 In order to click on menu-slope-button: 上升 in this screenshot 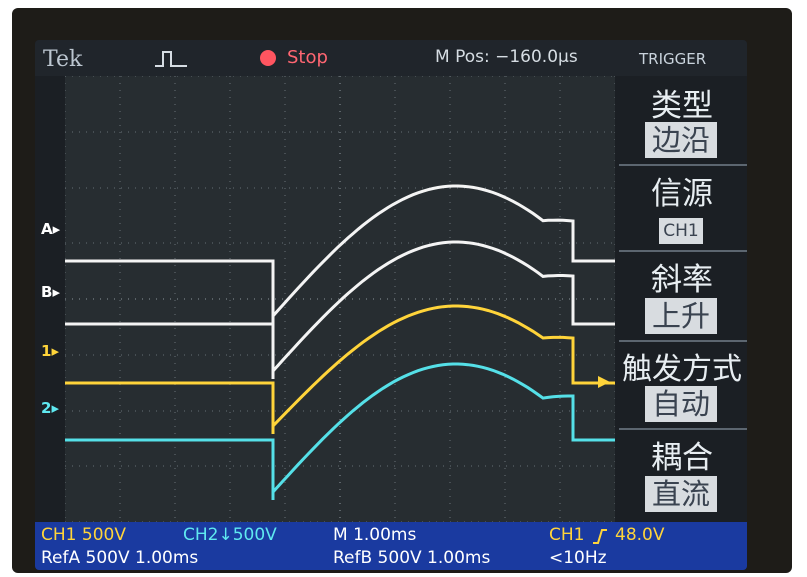, I will do `click(681, 316)`.